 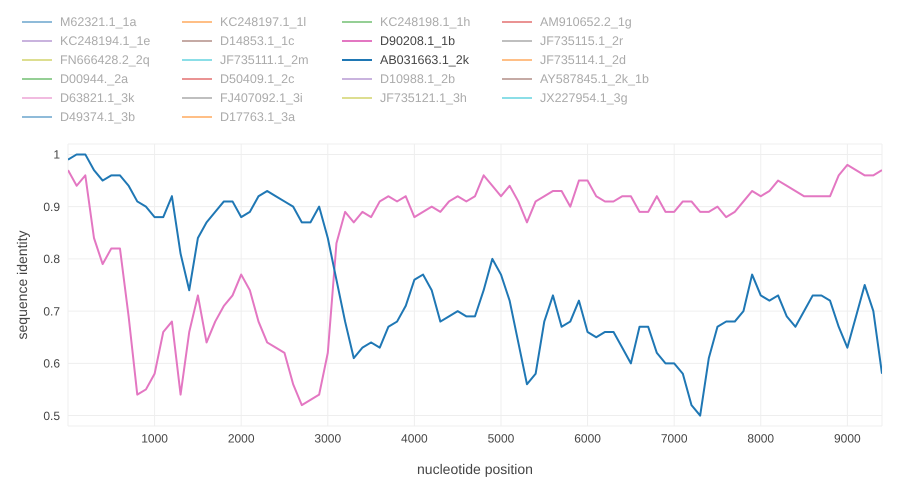 I want to click on y-tick-label: 0.6, so click(x=51, y=363).